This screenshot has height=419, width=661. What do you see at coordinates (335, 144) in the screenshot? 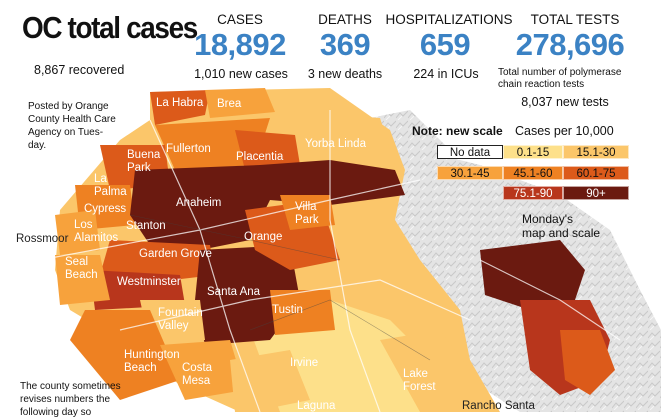
I see `place-label: Yorba Linda` at bounding box center [335, 144].